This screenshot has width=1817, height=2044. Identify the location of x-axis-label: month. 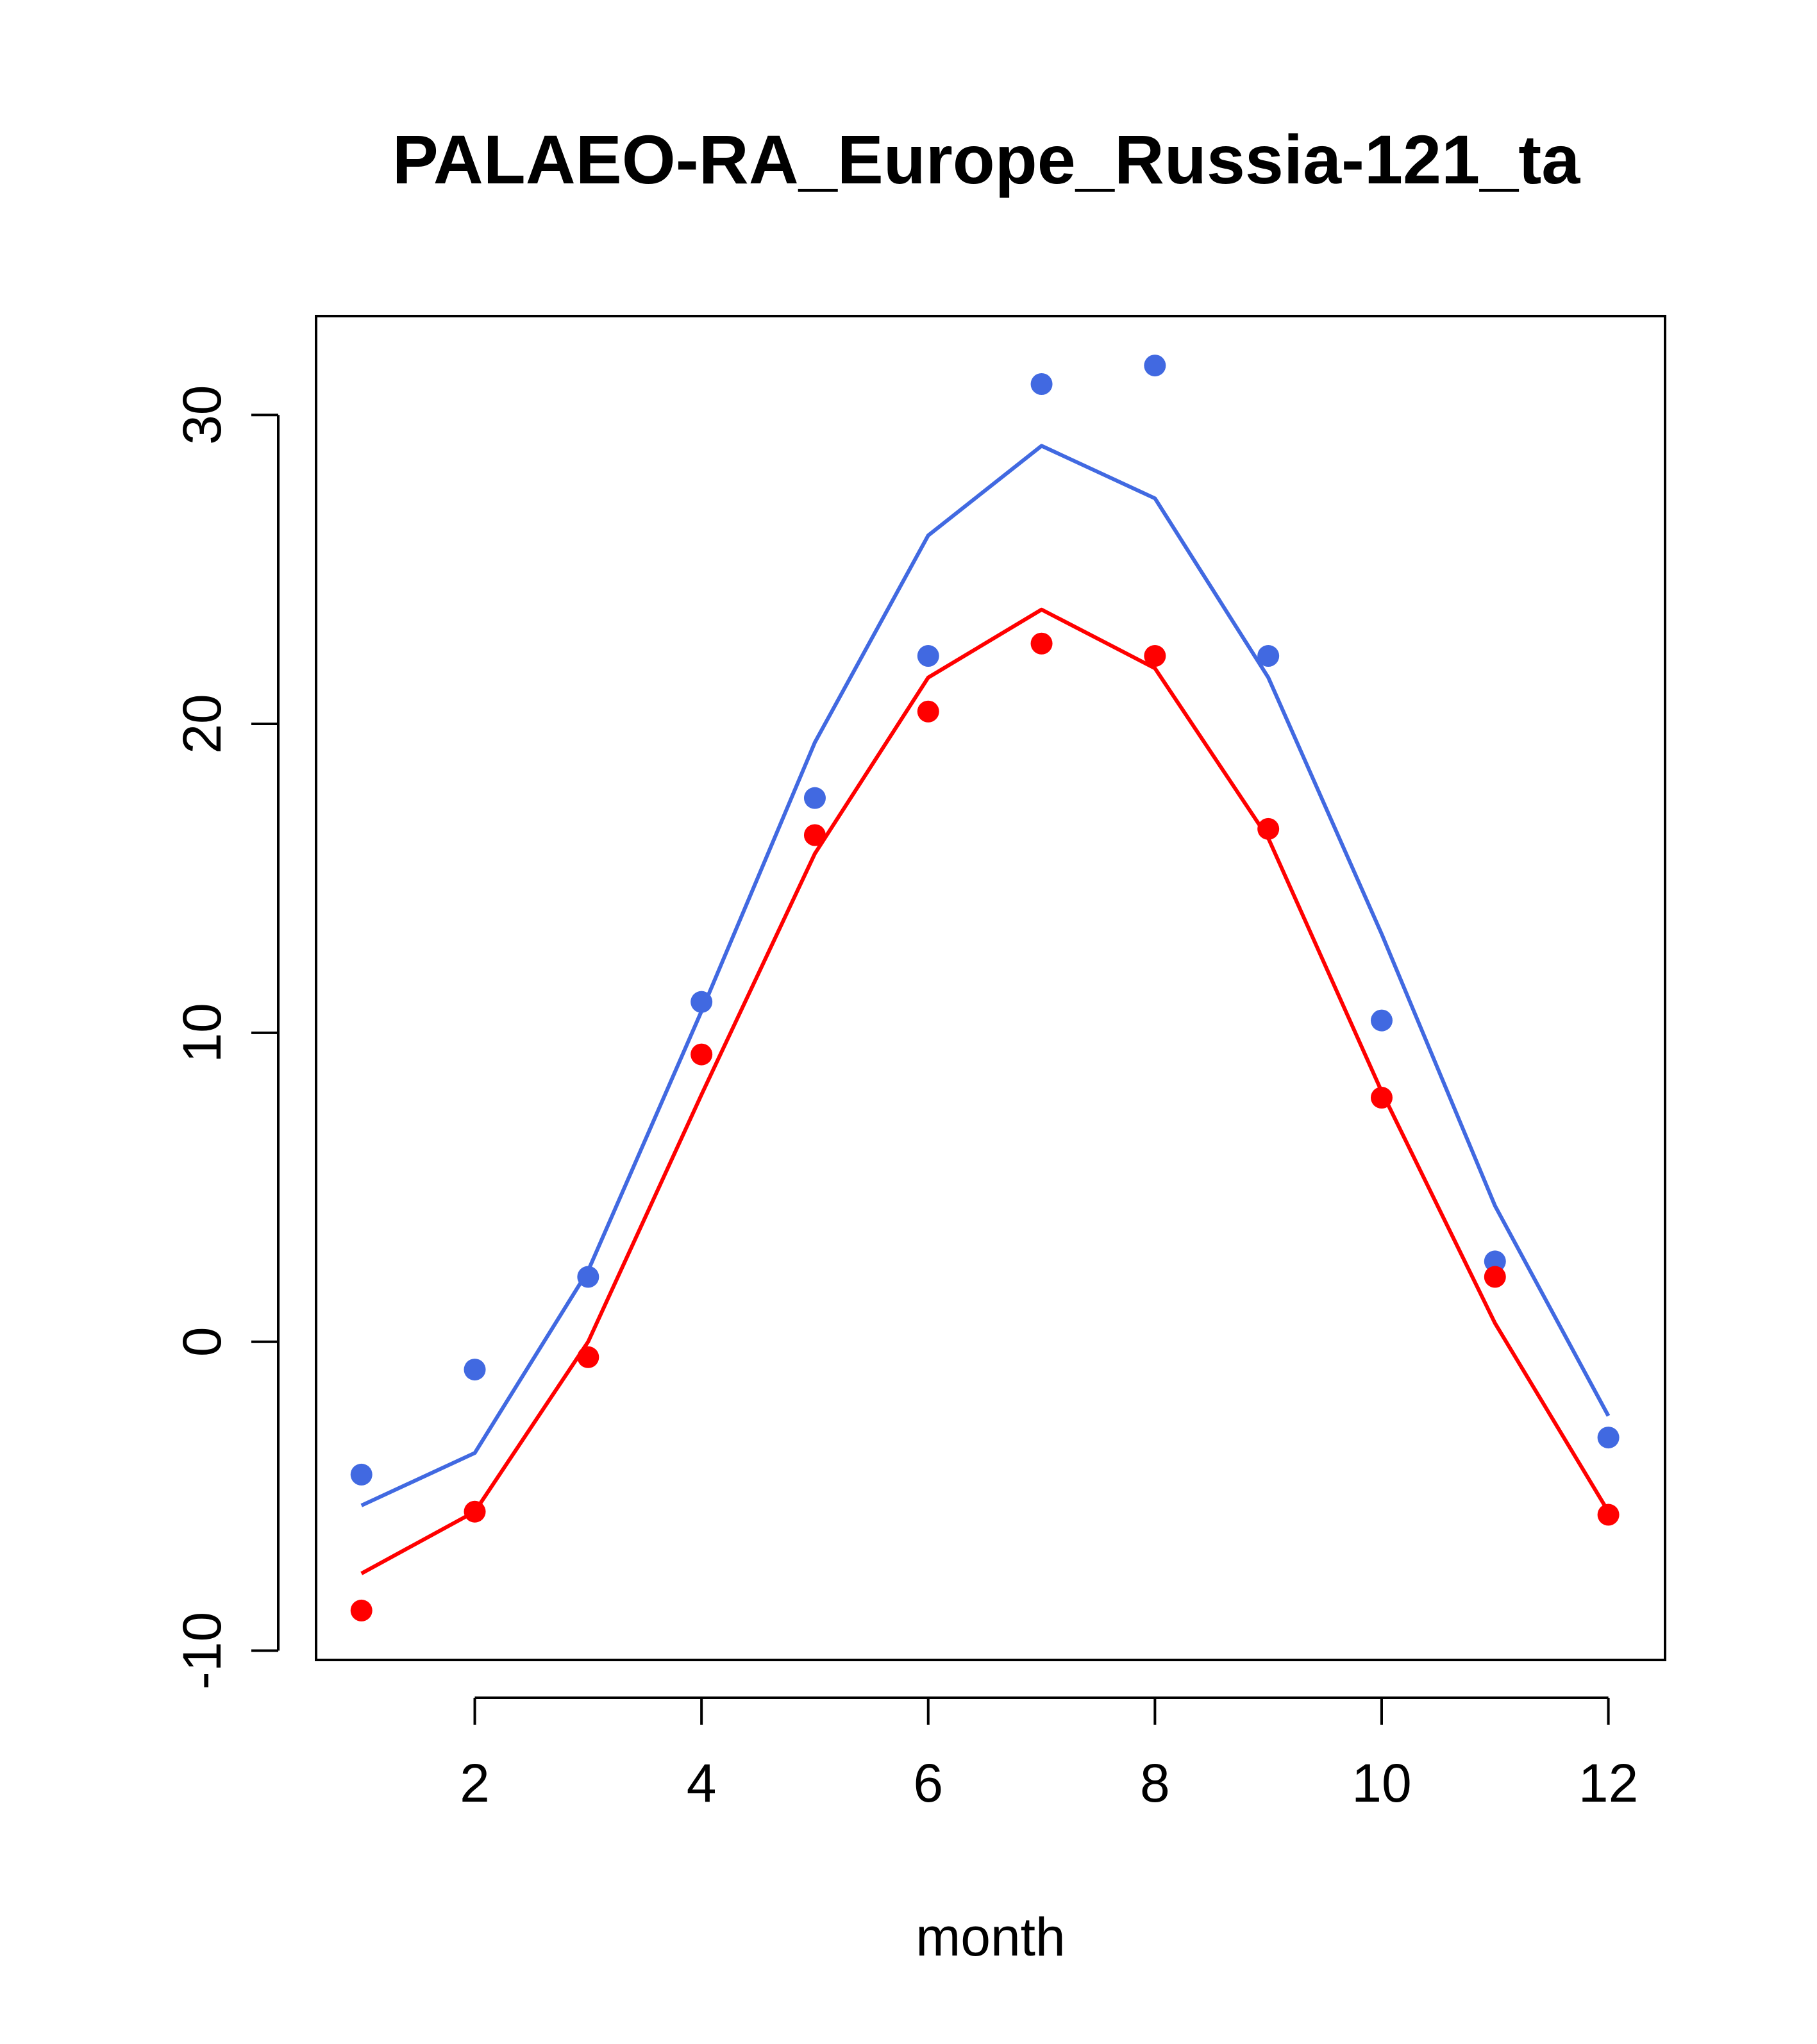
(991, 1937).